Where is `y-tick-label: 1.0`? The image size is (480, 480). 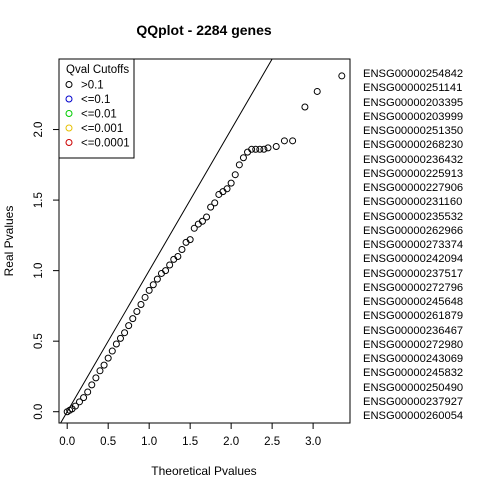 y-tick-label: 1.0 is located at coordinates (39, 271).